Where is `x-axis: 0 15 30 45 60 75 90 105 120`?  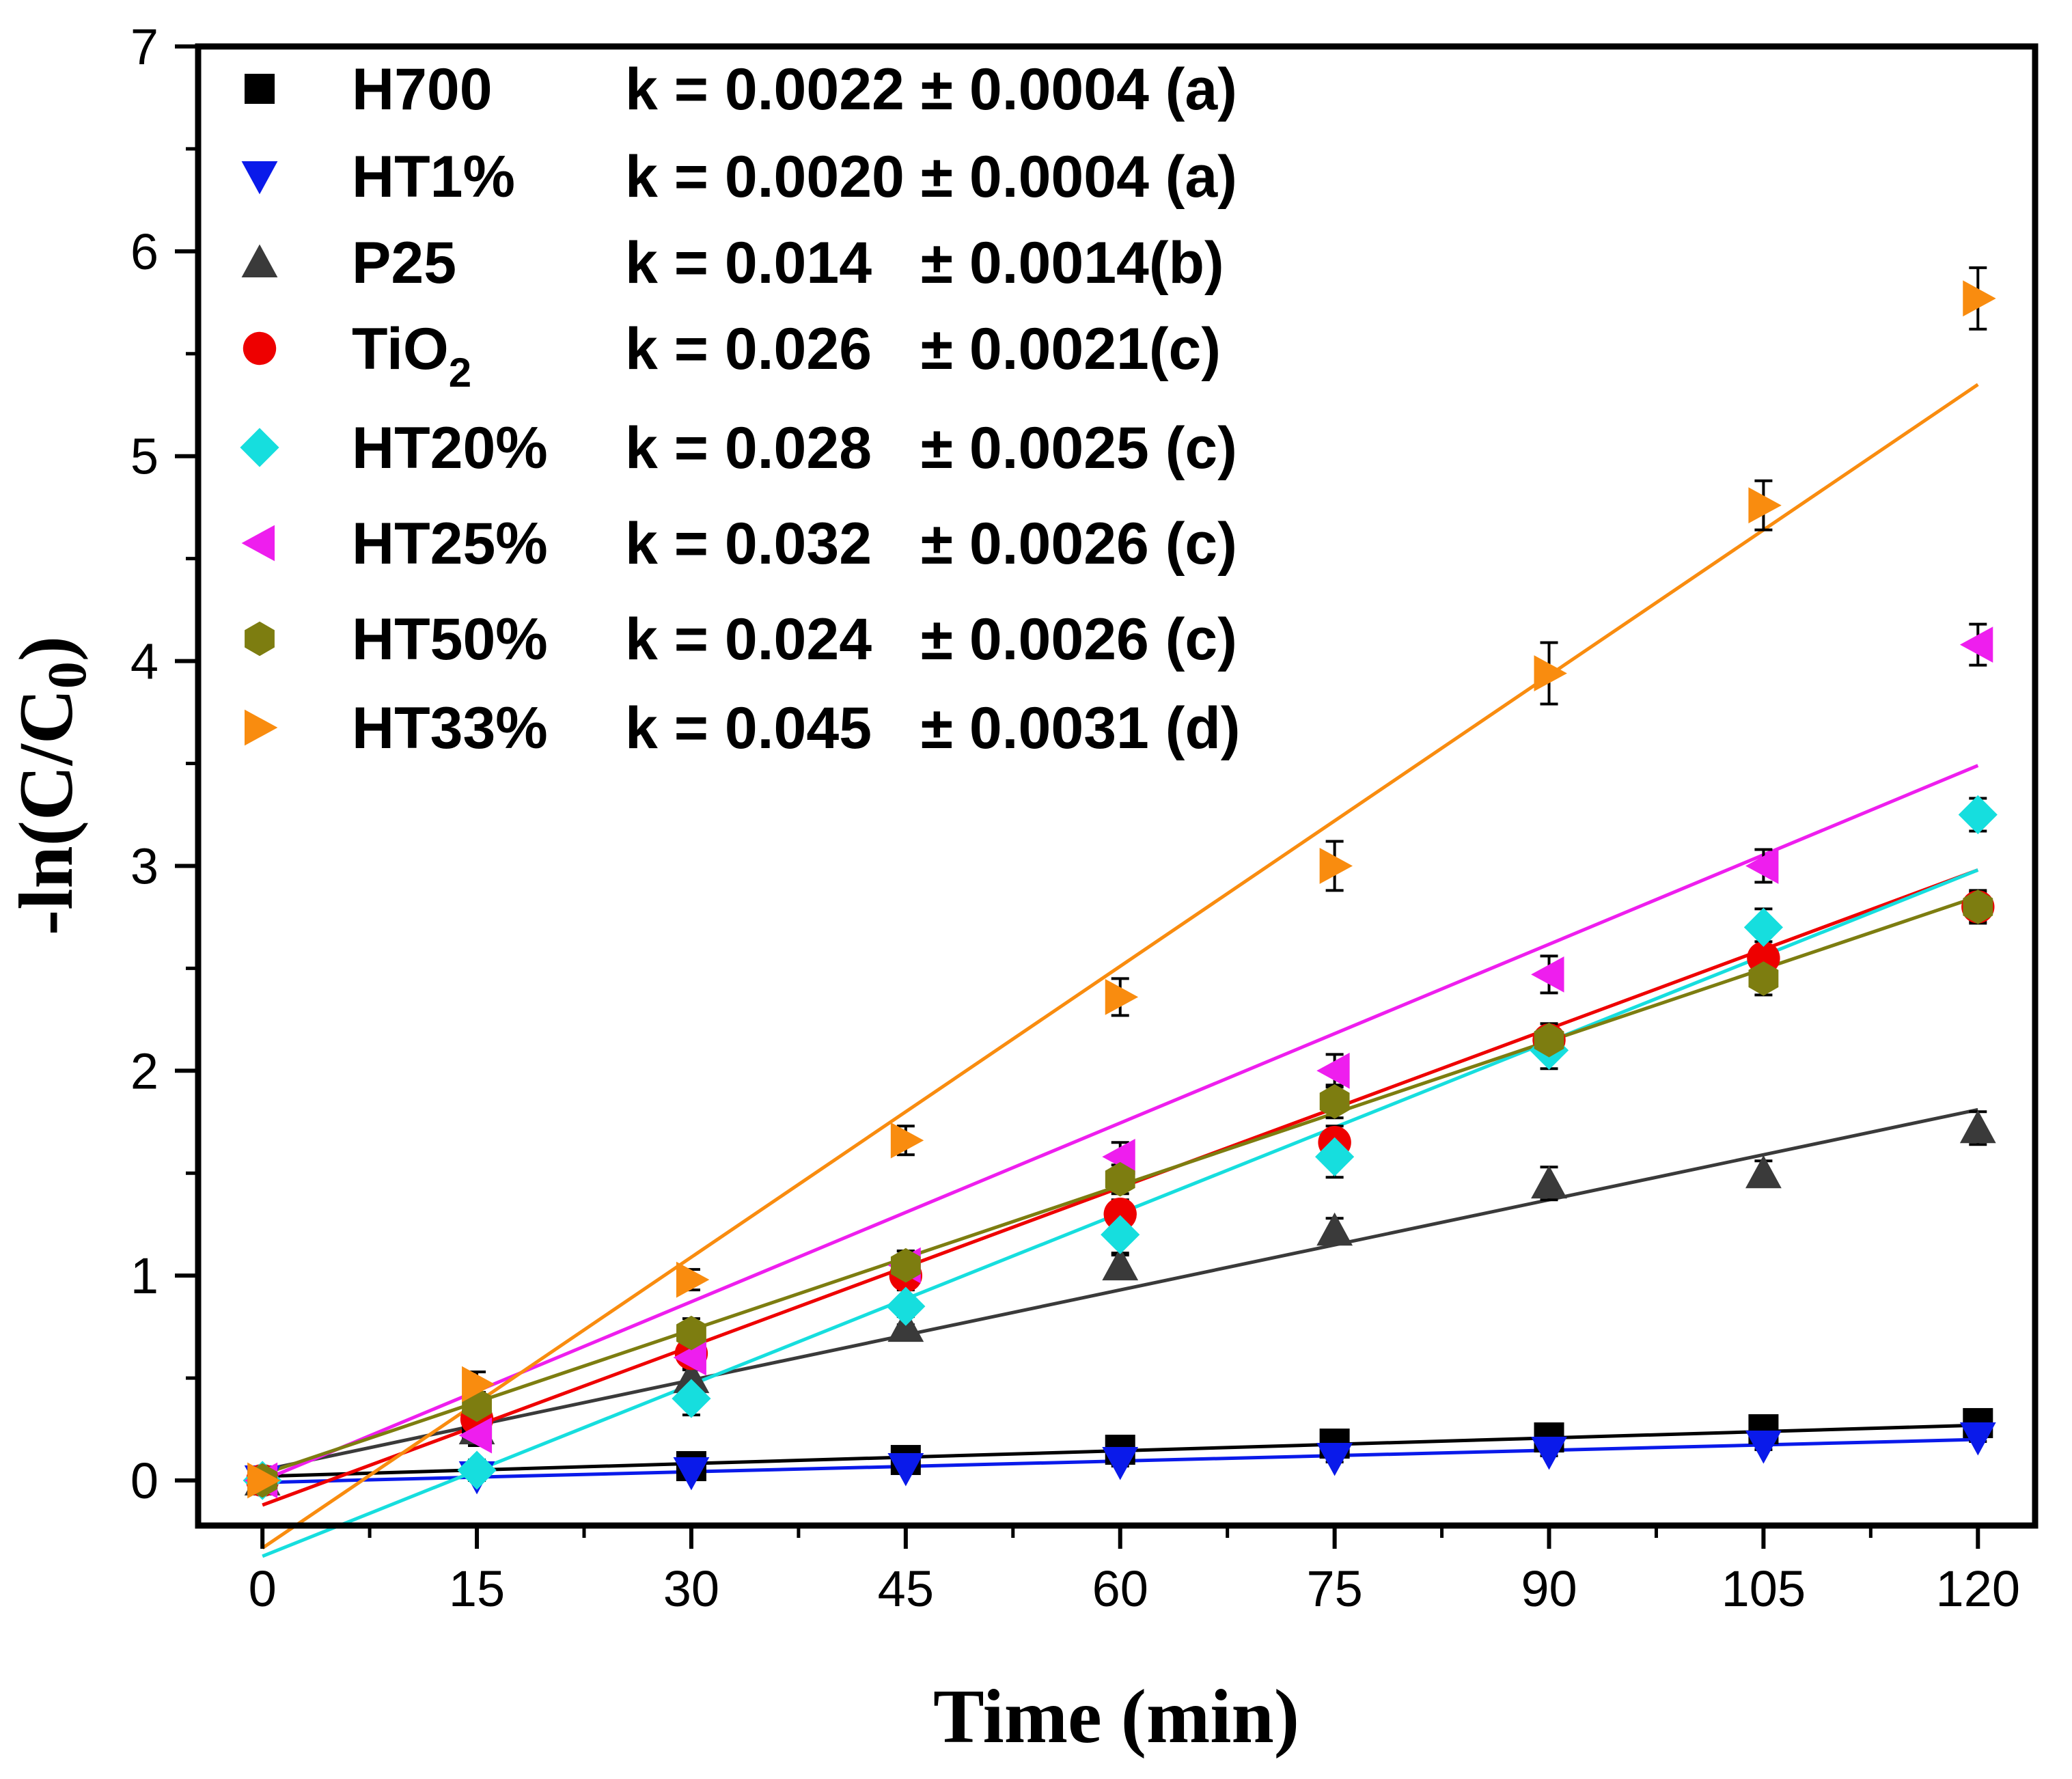 x-axis: 0 15 30 45 60 75 90 105 120 is located at coordinates (1134, 1572).